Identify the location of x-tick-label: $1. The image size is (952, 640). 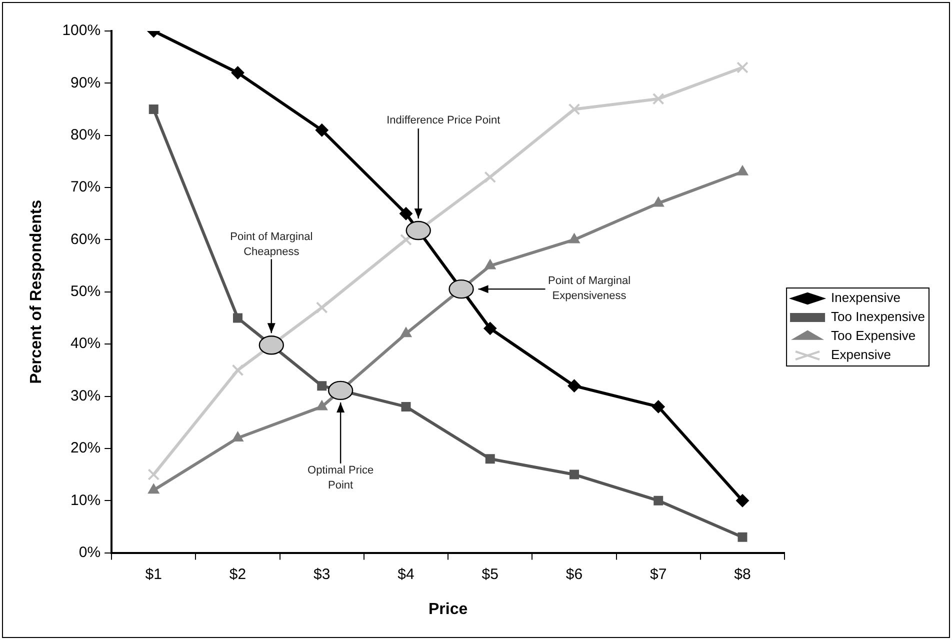
(153, 574).